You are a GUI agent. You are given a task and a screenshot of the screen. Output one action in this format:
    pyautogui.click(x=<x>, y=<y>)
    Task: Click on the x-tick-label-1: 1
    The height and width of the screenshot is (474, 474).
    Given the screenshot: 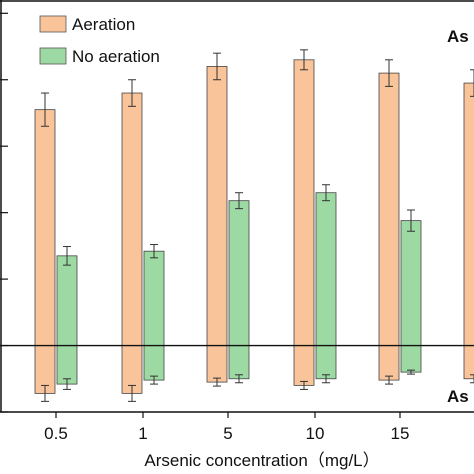 What is the action you would take?
    pyautogui.click(x=142, y=433)
    